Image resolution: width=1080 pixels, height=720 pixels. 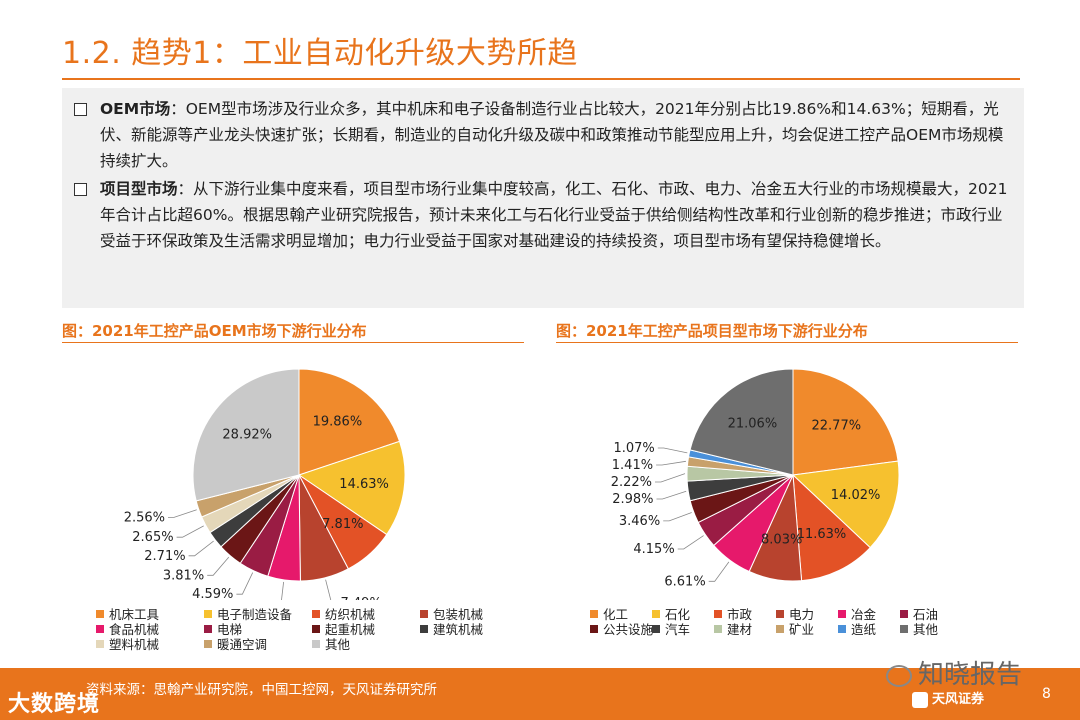 What do you see at coordinates (678, 614) in the screenshot?
I see `legend-label: 石化` at bounding box center [678, 614].